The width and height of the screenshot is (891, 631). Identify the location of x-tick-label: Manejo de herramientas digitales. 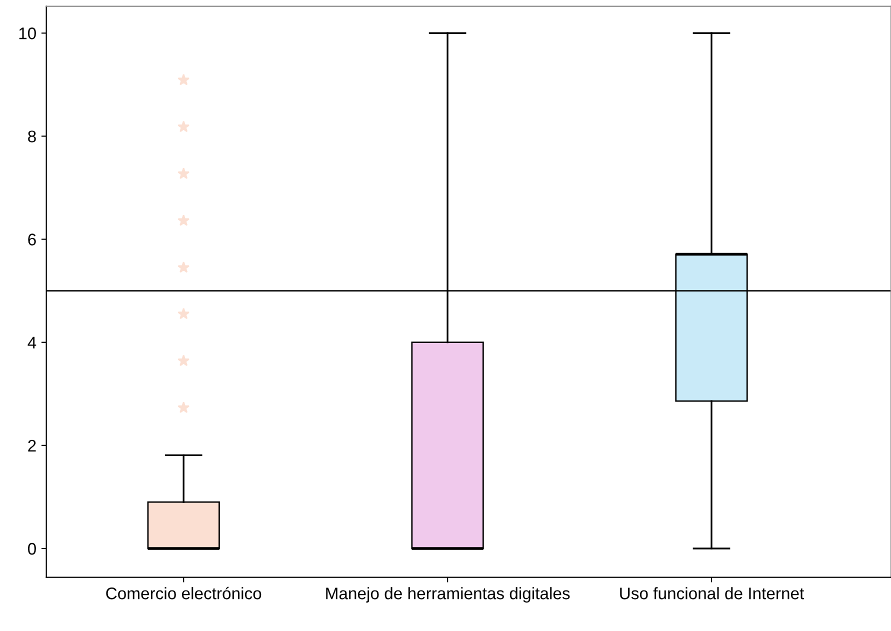
(448, 595).